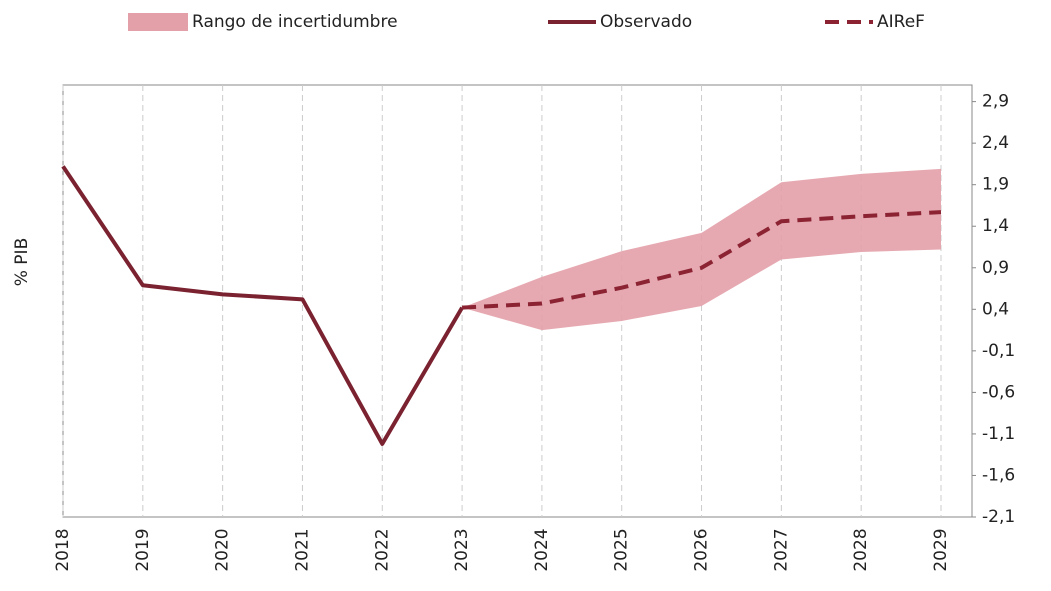 This screenshot has width=1051, height=591. I want to click on uncertainty-band, so click(701, 249).